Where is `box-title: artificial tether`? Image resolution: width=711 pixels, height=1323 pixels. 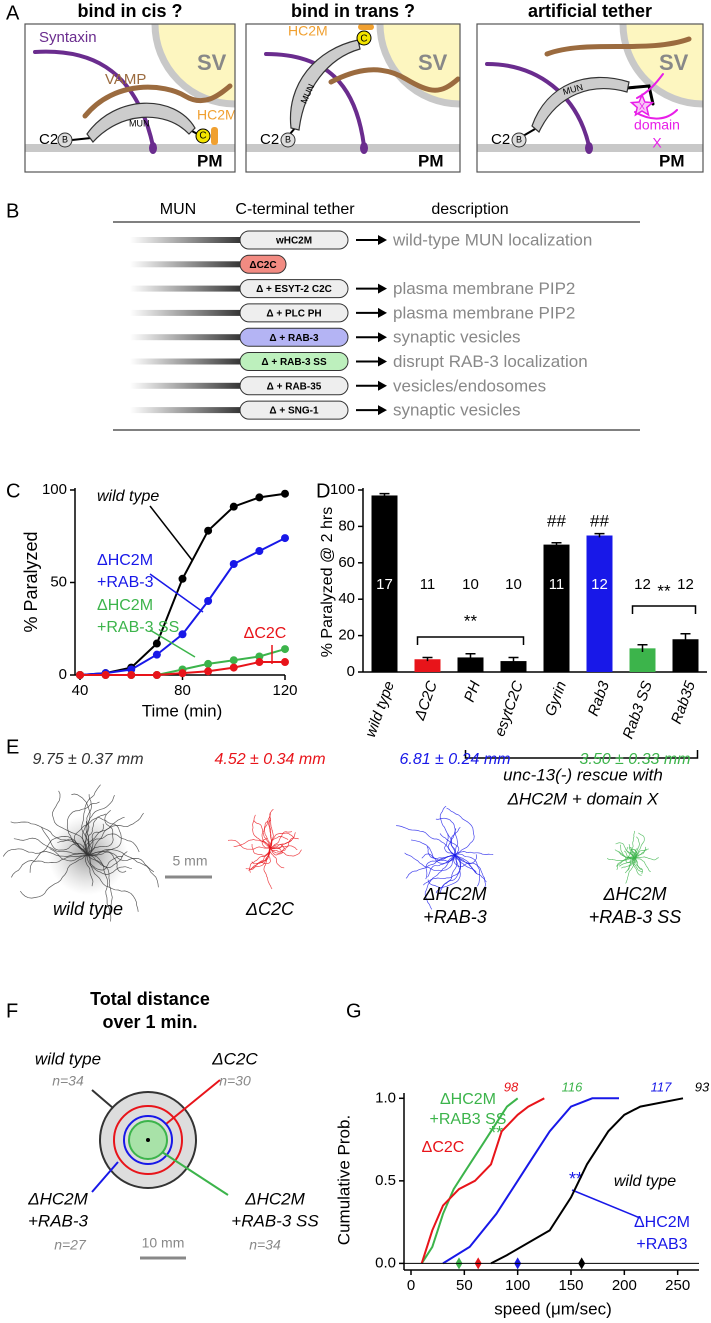
box-title: artificial tether is located at coordinates (590, 11).